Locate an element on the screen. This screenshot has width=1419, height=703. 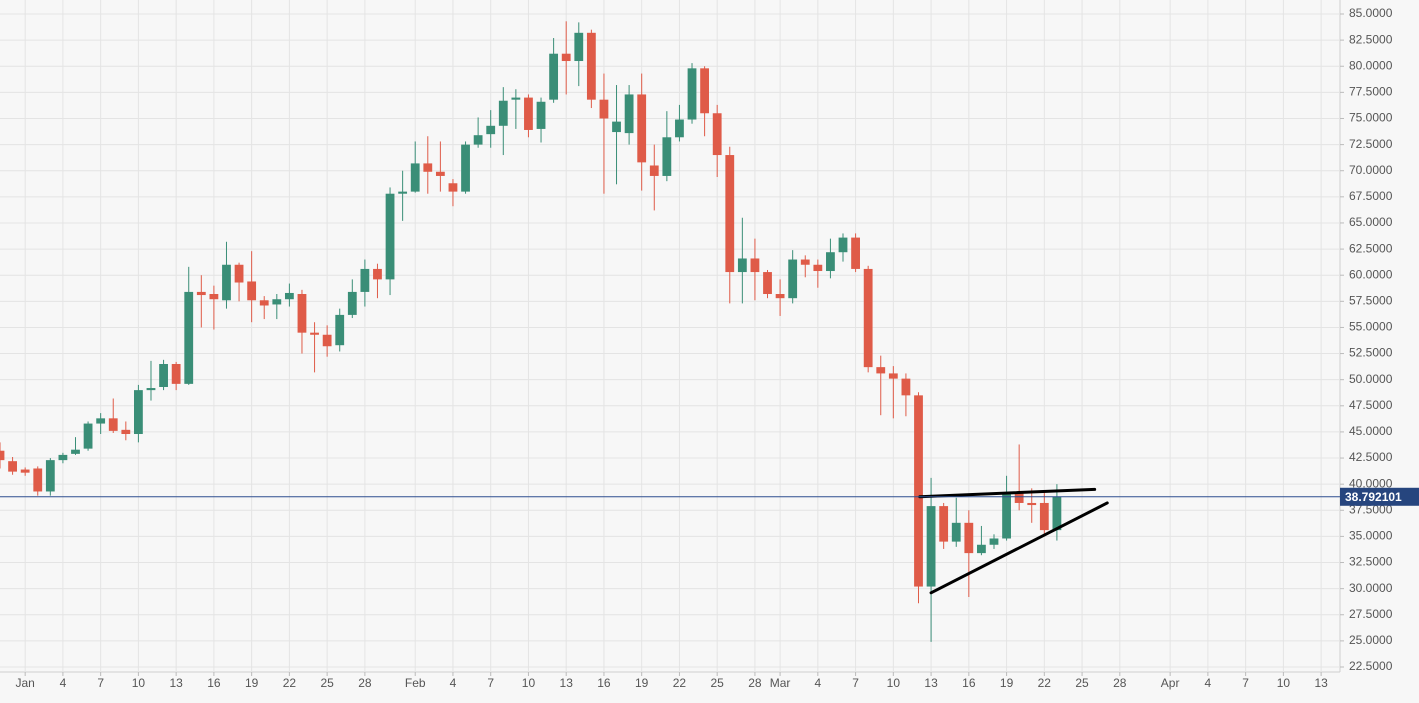
y-tick-label: 47.5000 is located at coordinates (1371, 405).